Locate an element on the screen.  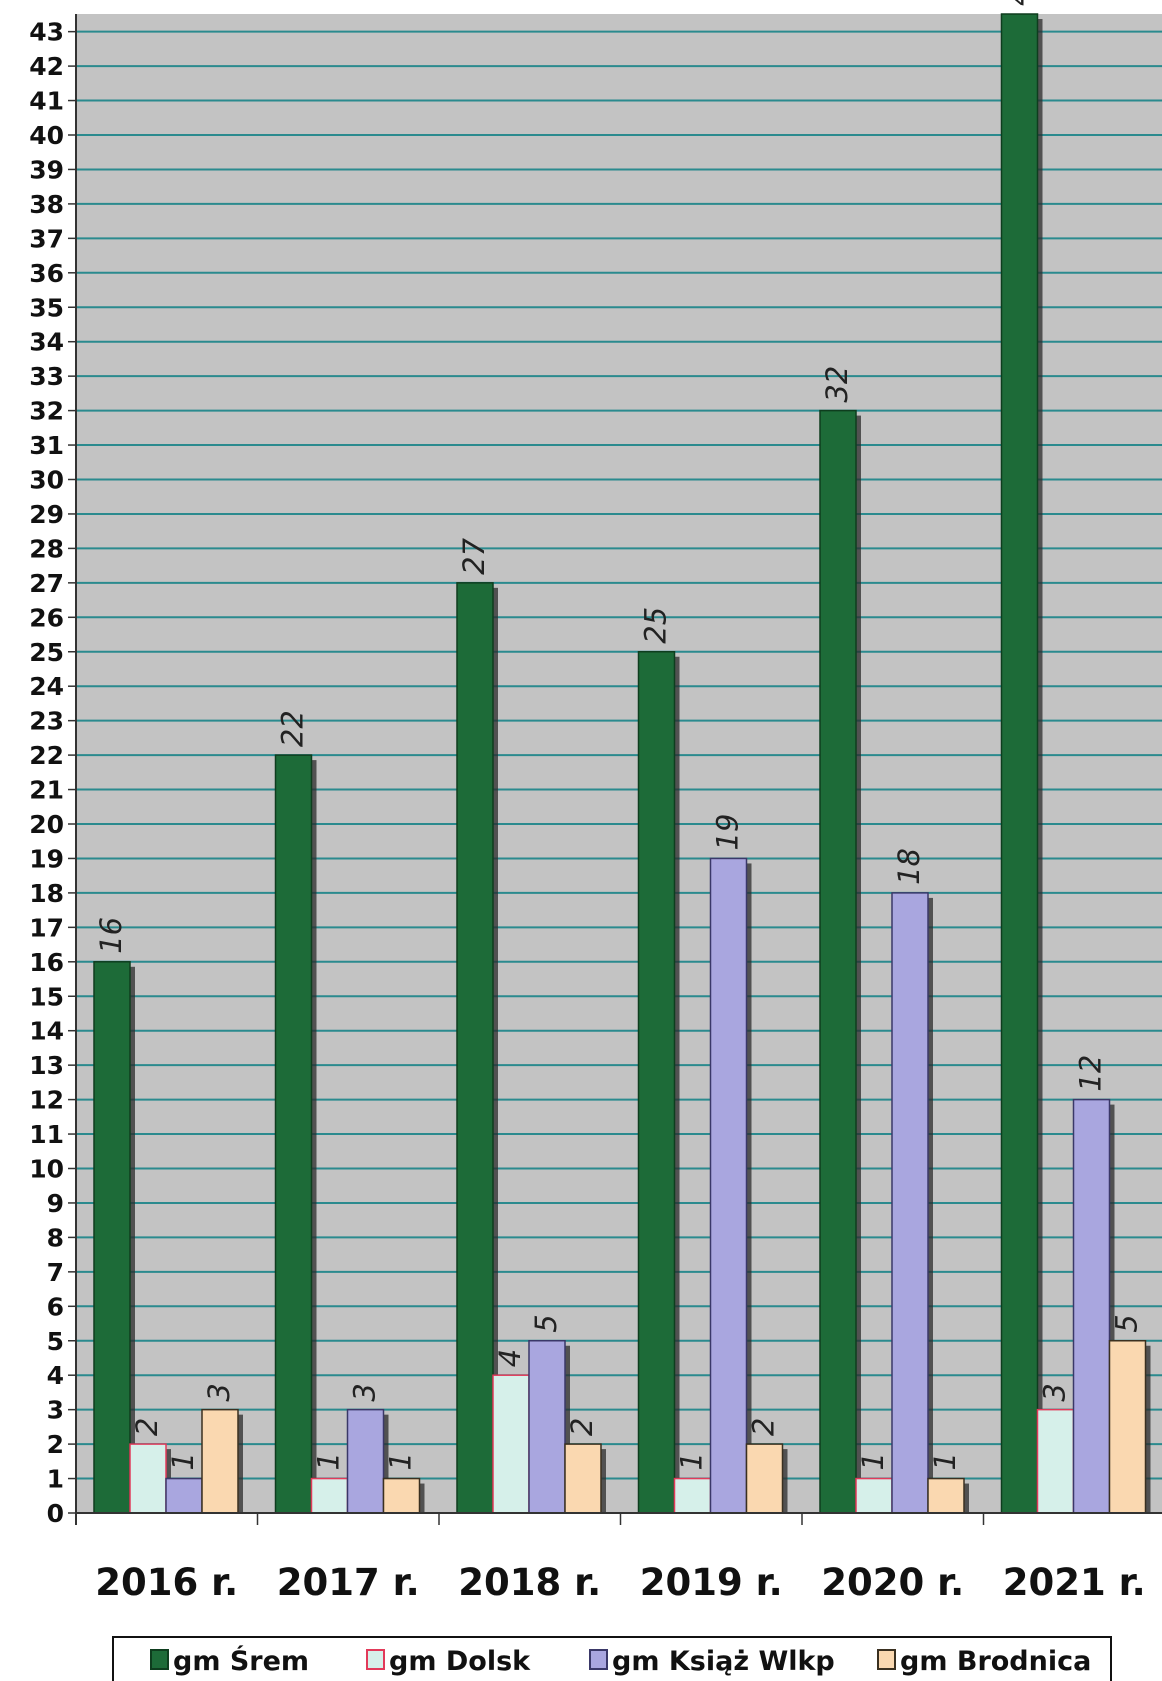
y-tick-label: 21 is located at coordinates (46, 790).